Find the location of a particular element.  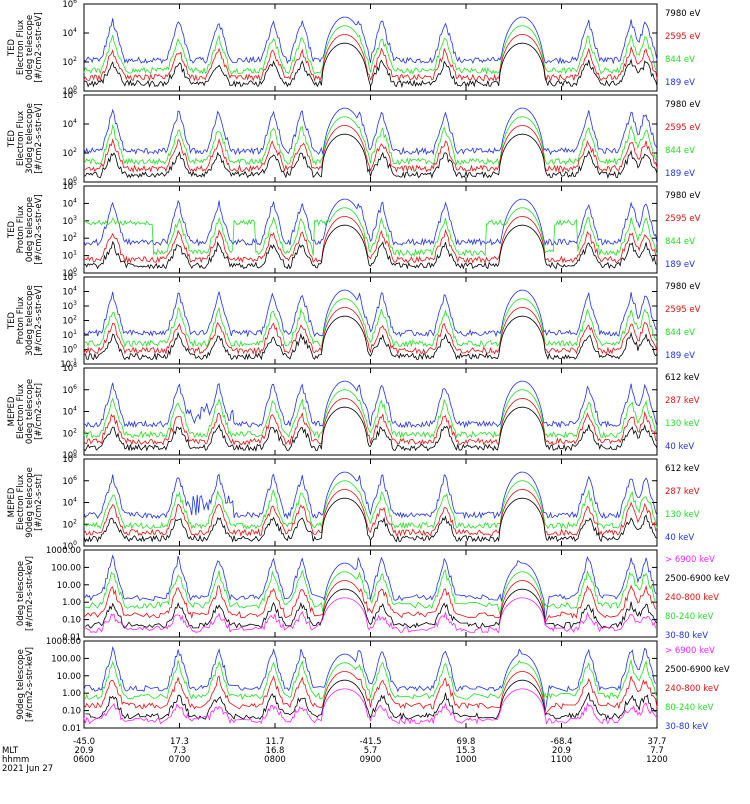

legend-entry: > 6900 keV is located at coordinates (690, 651).